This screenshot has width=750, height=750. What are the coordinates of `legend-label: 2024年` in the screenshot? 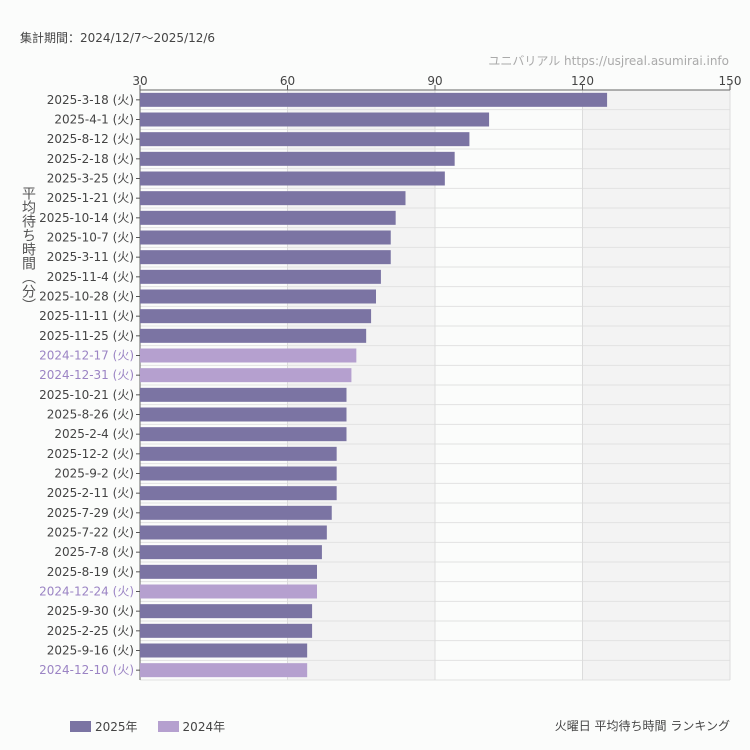 It's located at (204, 727).